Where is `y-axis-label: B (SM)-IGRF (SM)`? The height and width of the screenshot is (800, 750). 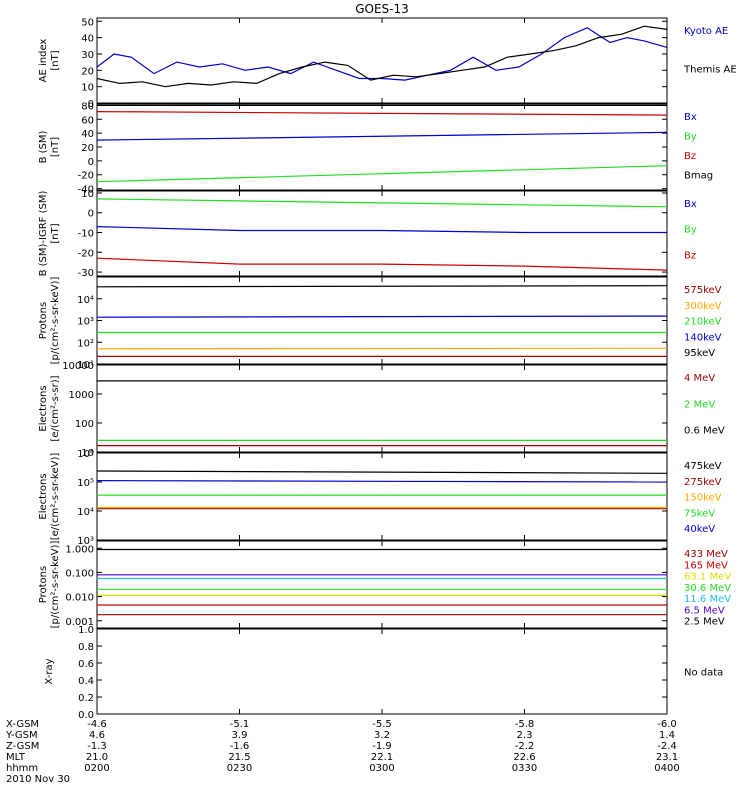 y-axis-label: B (SM)-IGRF (SM) is located at coordinates (43, 234).